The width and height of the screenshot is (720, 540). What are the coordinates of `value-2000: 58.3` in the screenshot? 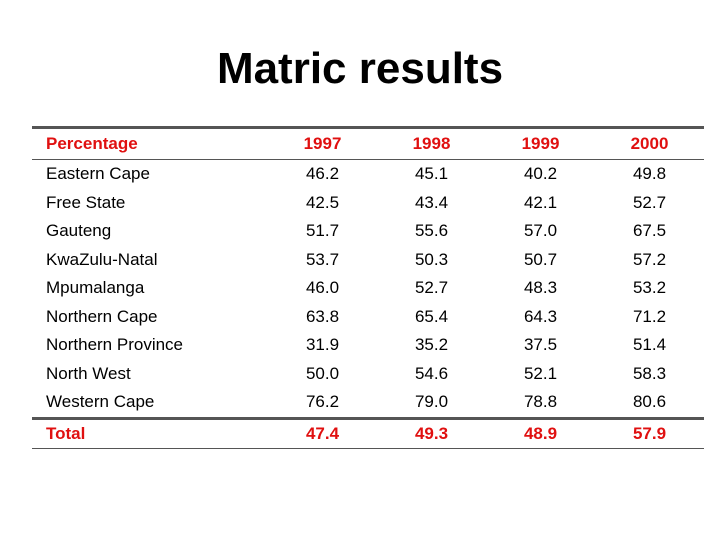 It's located at (649, 373).